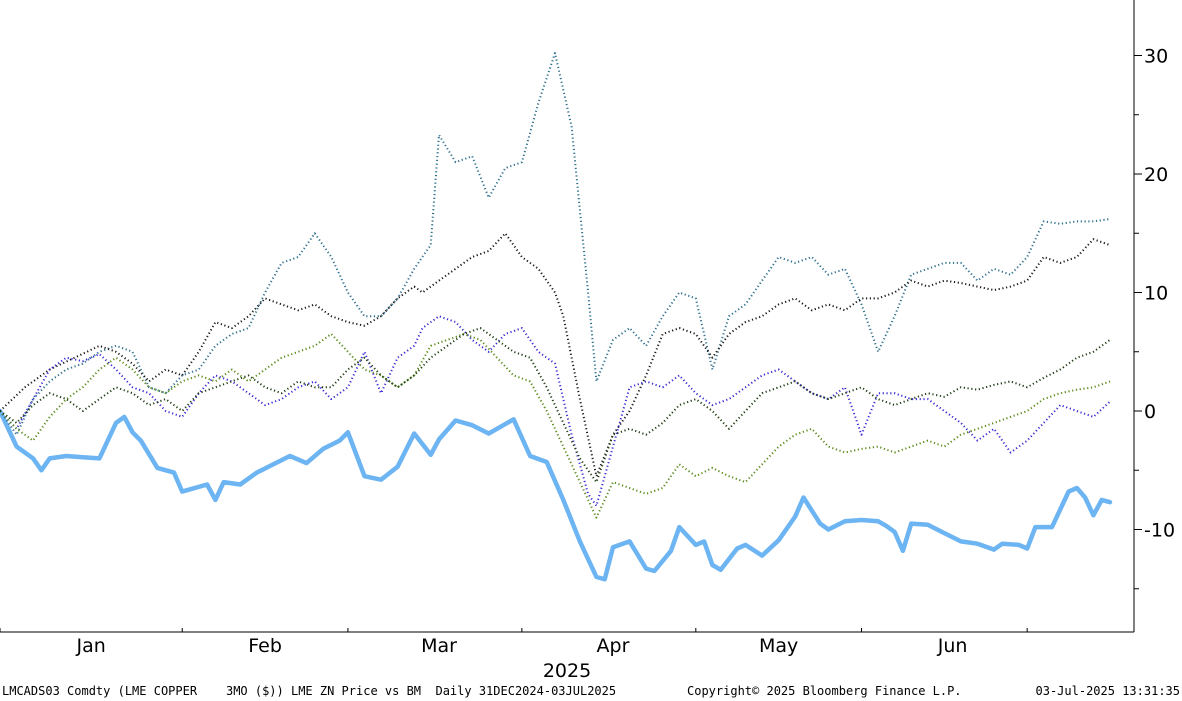  What do you see at coordinates (514, 642) in the screenshot?
I see `x-axis: Jan Feb Mar Apr May Jun` at bounding box center [514, 642].